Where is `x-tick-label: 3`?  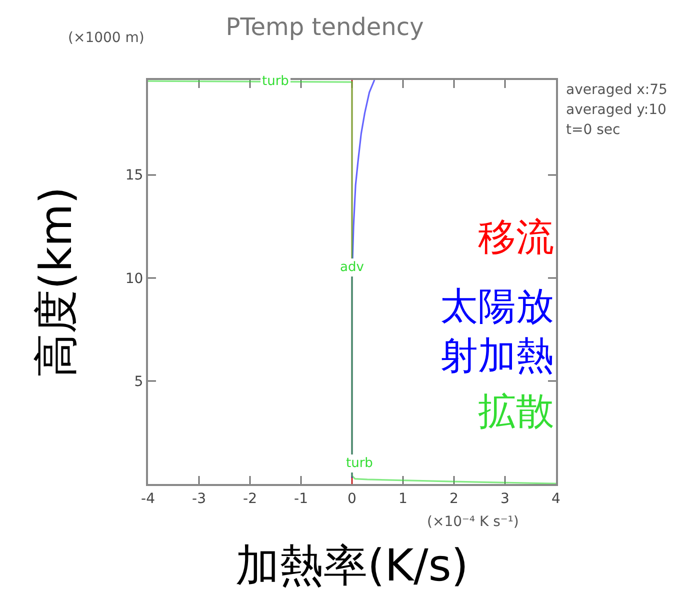
x-tick-label: 3 is located at coordinates (505, 498).